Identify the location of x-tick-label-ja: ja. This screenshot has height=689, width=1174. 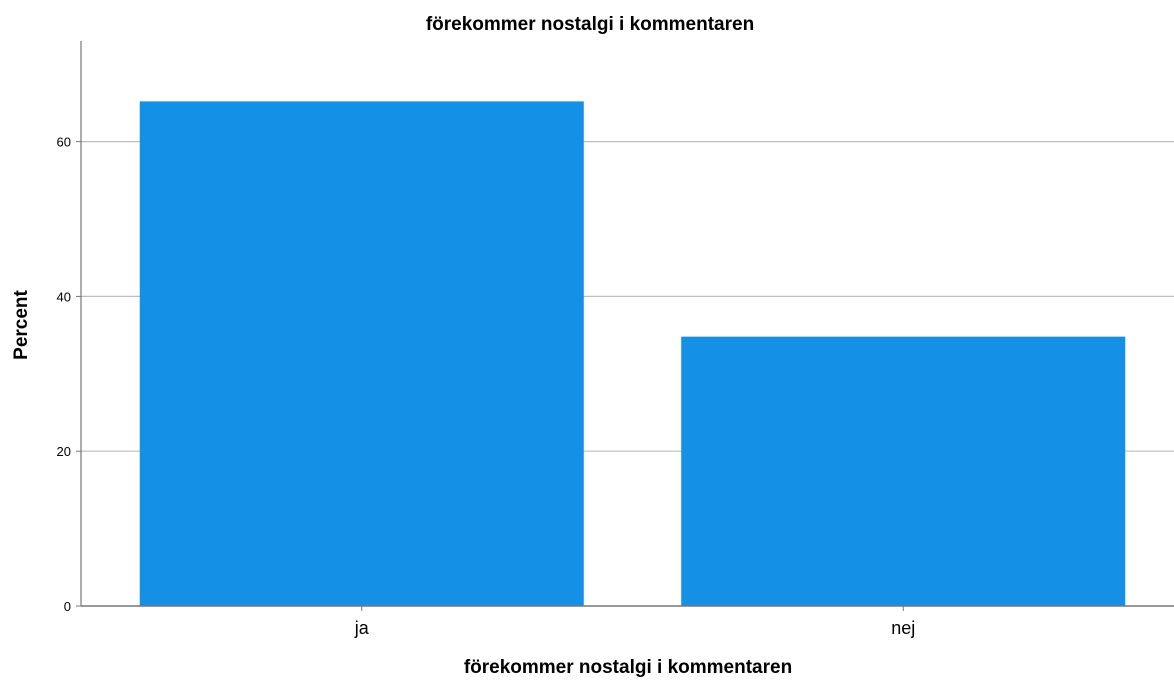
(362, 628).